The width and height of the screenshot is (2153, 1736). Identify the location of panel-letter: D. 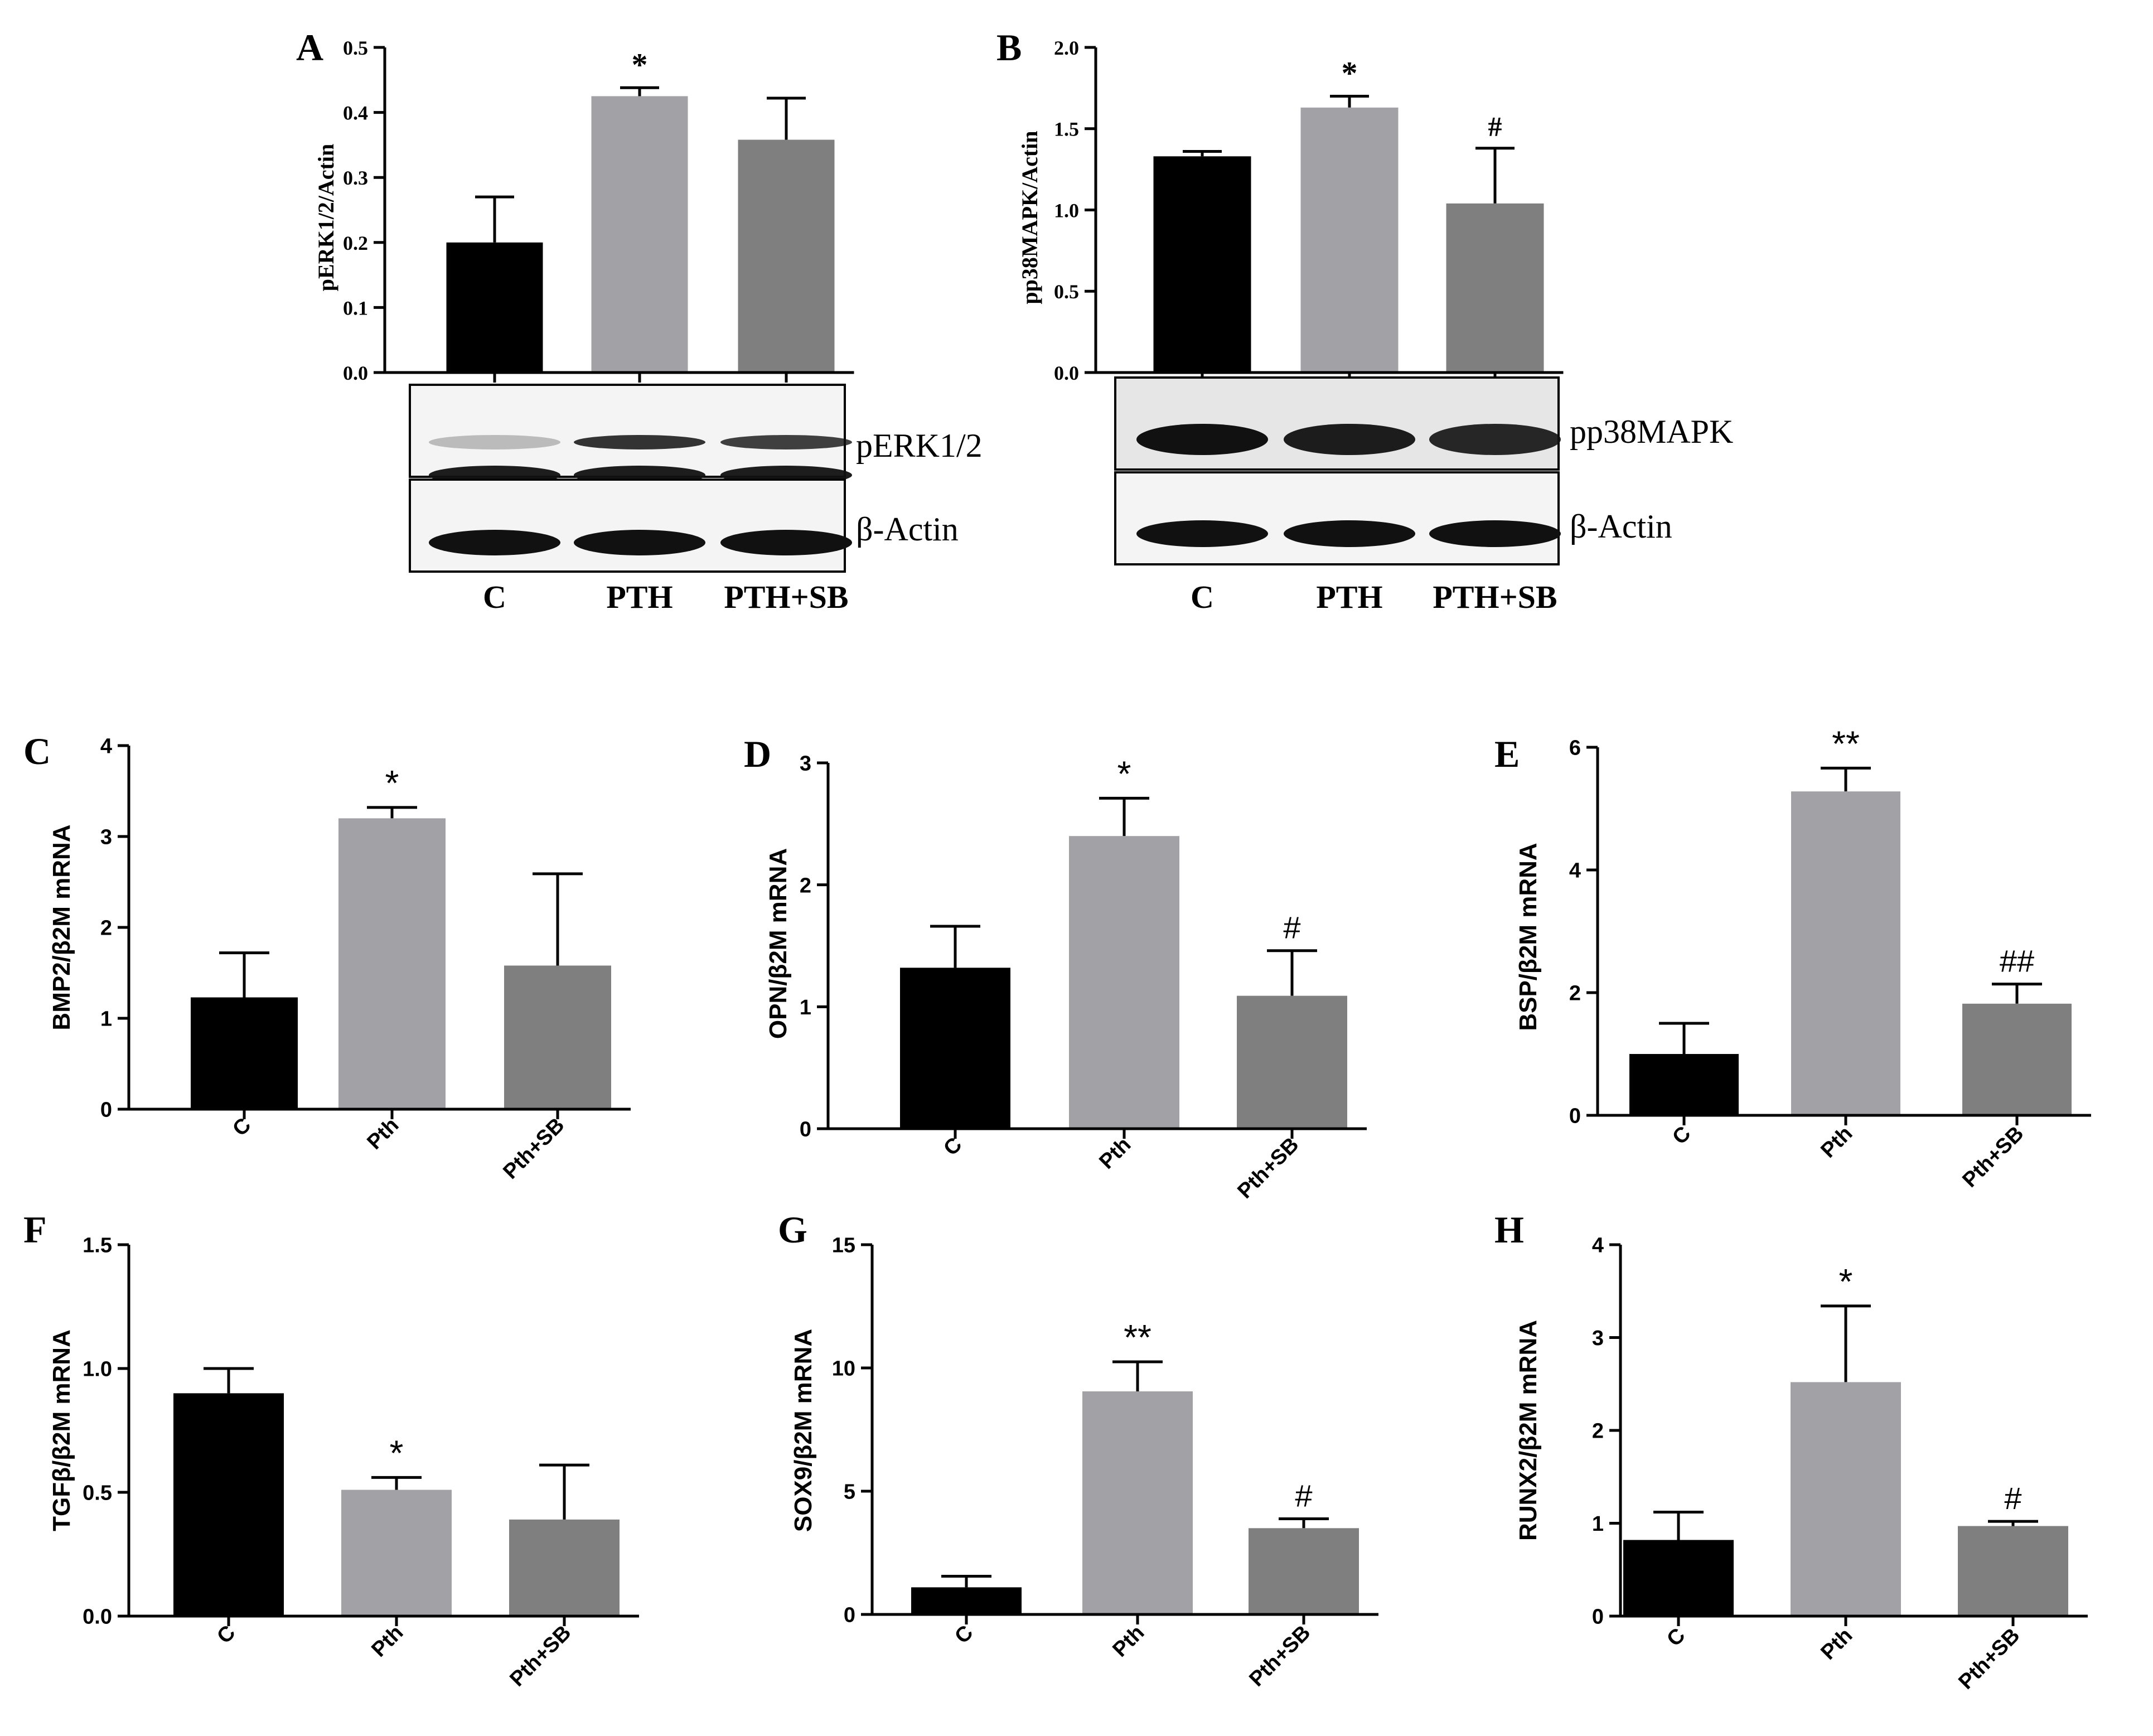
(757, 754).